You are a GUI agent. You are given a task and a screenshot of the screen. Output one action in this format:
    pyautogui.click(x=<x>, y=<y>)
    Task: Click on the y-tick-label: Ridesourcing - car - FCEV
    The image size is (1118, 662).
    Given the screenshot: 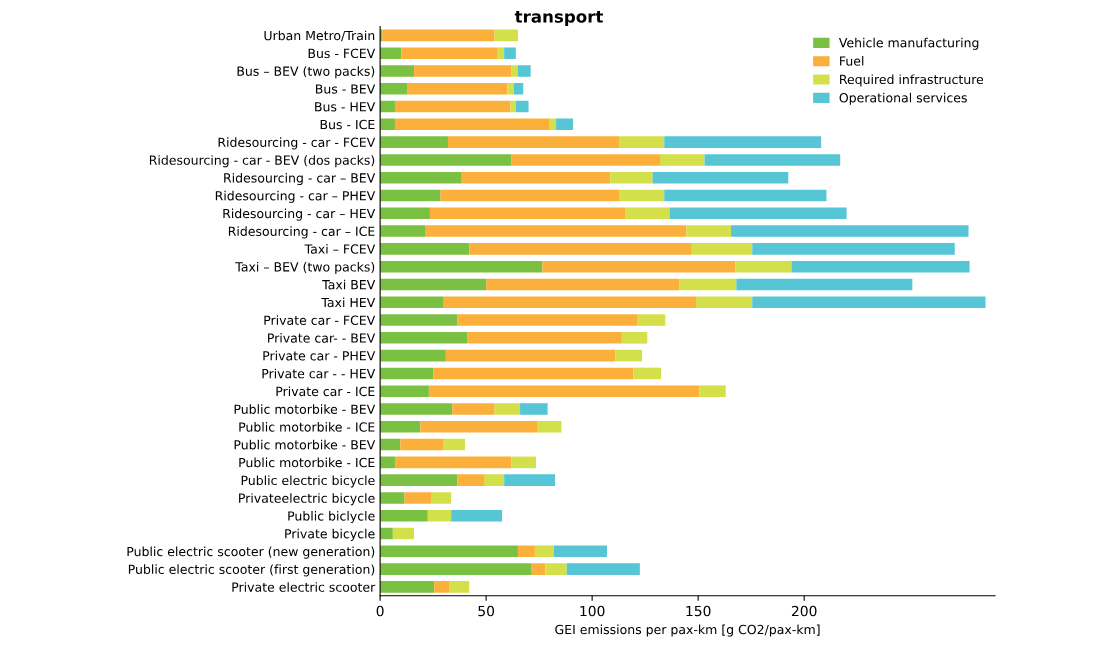 What is the action you would take?
    pyautogui.click(x=297, y=143)
    